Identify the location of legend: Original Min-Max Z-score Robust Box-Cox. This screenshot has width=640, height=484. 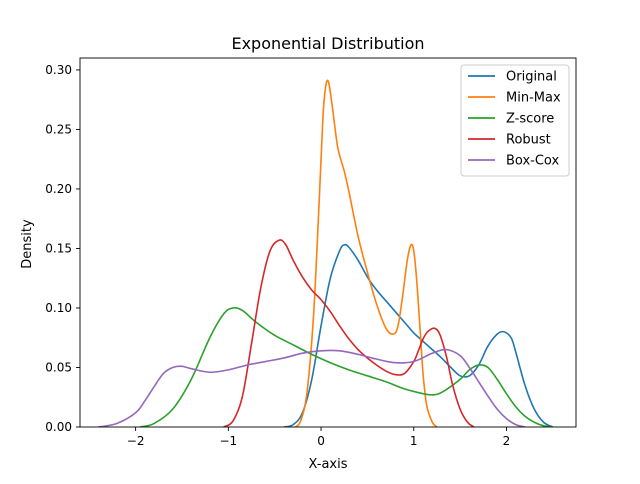
(515, 120).